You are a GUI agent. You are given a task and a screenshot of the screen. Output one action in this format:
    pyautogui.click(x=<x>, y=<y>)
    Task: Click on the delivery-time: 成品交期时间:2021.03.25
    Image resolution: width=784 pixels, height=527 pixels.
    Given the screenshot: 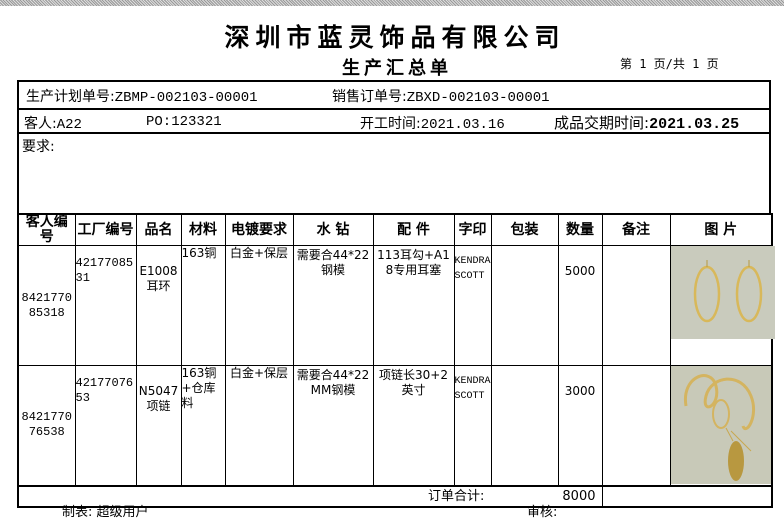 What is the action you would take?
    pyautogui.click(x=646, y=122)
    